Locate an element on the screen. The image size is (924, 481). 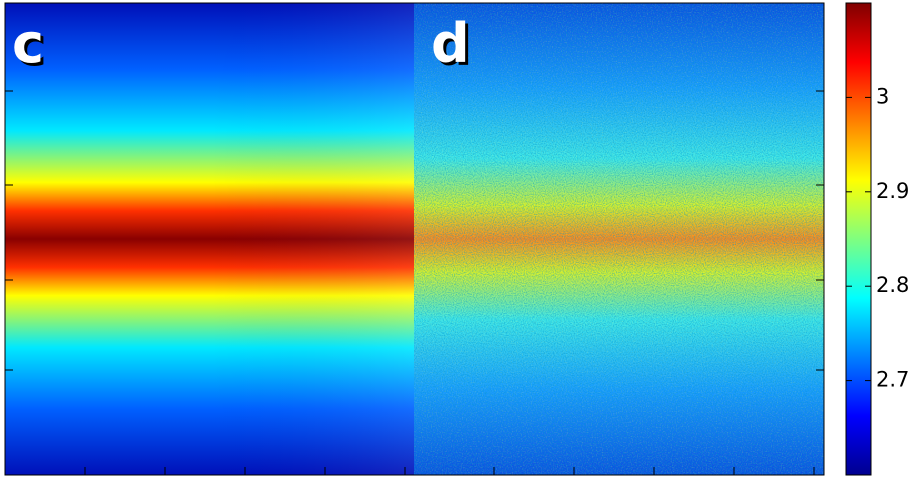
colorbar: 2.7 2.8 2.9 3 is located at coordinates (877, 239).